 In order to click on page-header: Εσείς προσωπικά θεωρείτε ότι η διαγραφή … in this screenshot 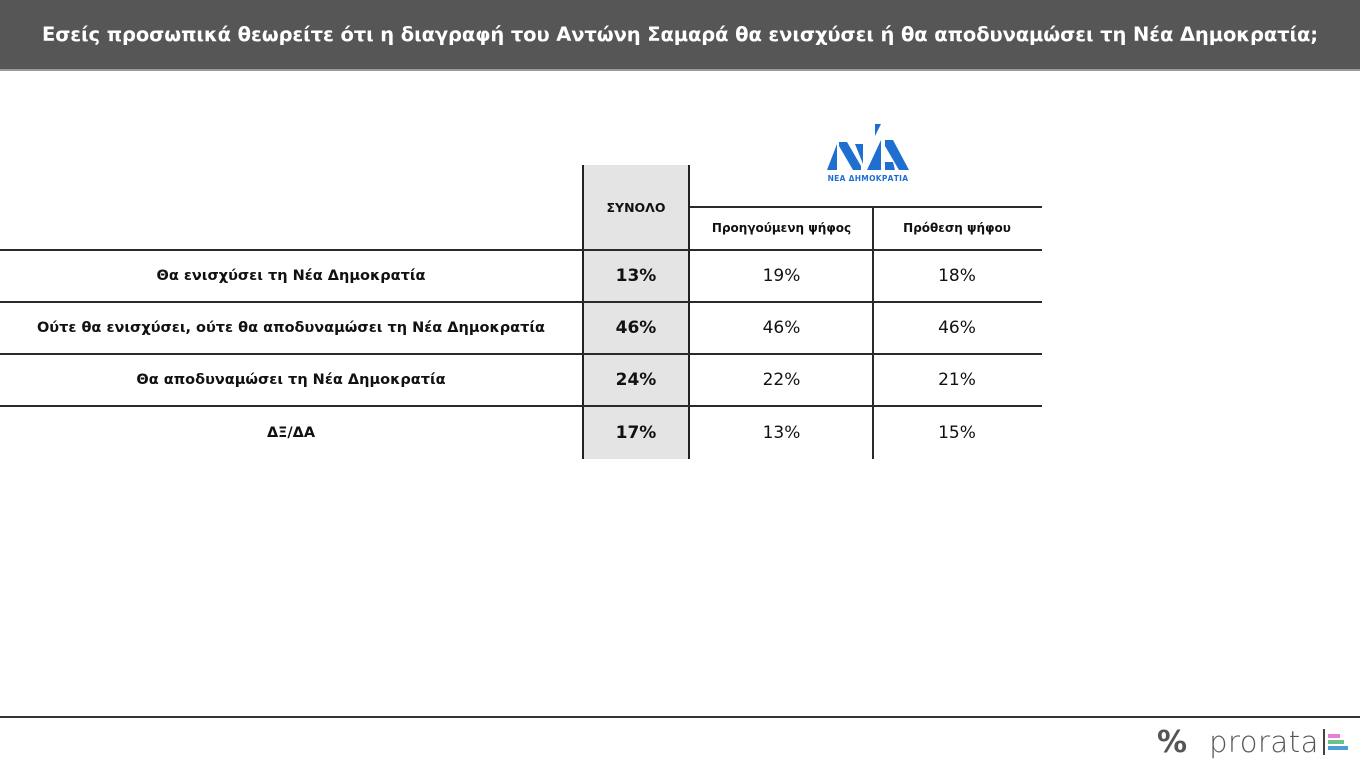, I will do `click(680, 35)`.